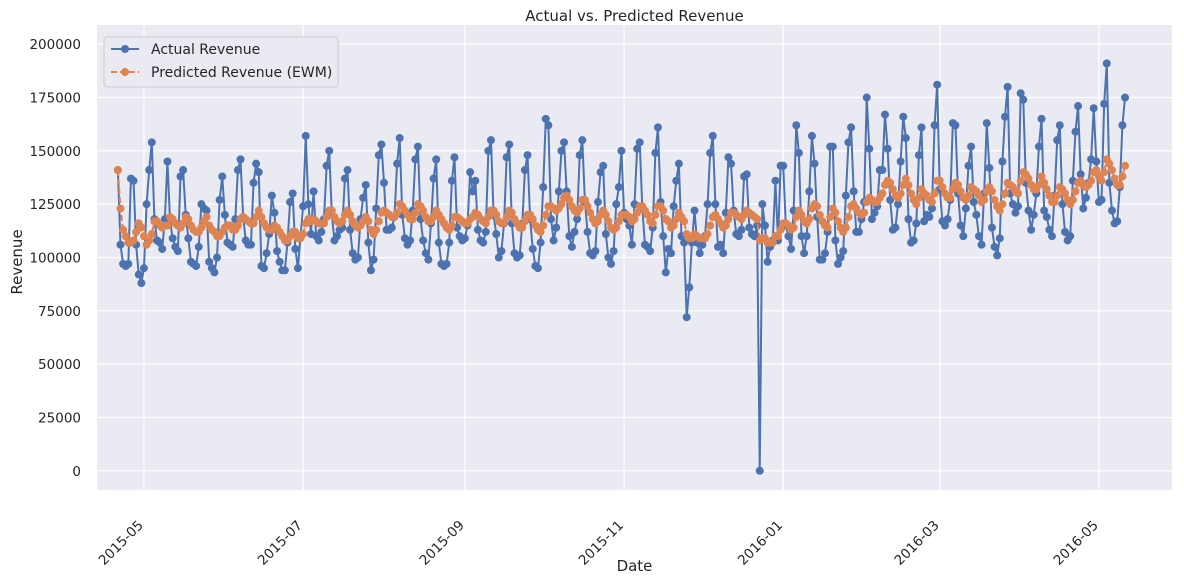 The image size is (1184, 584). I want to click on legend-actual-label: Actual Revenue, so click(205, 50).